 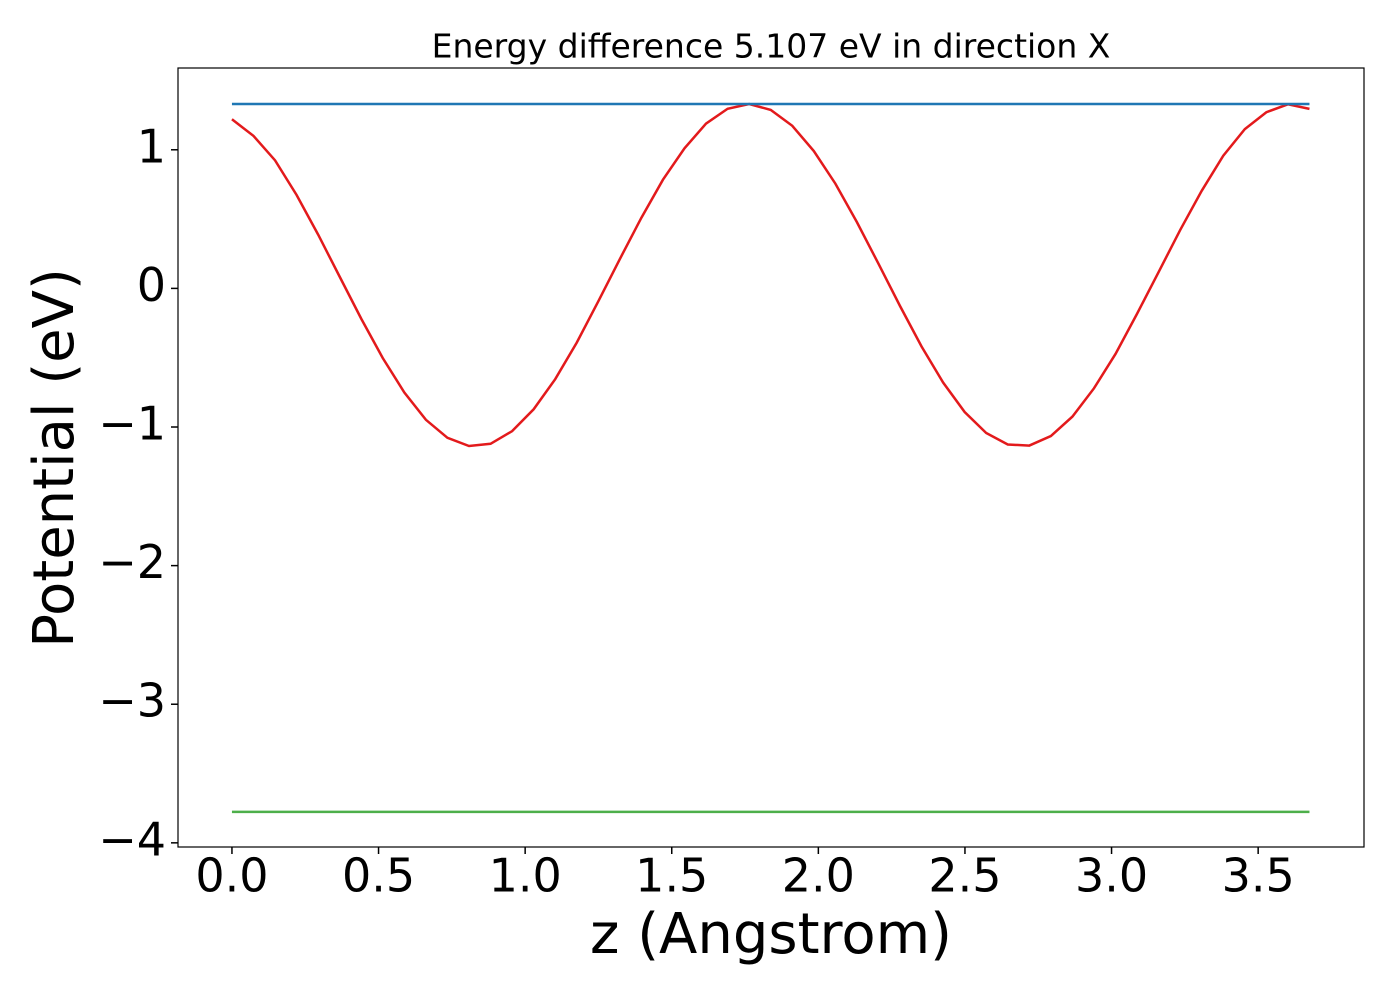 I want to click on y-tick-label: −4, so click(x=132, y=839).